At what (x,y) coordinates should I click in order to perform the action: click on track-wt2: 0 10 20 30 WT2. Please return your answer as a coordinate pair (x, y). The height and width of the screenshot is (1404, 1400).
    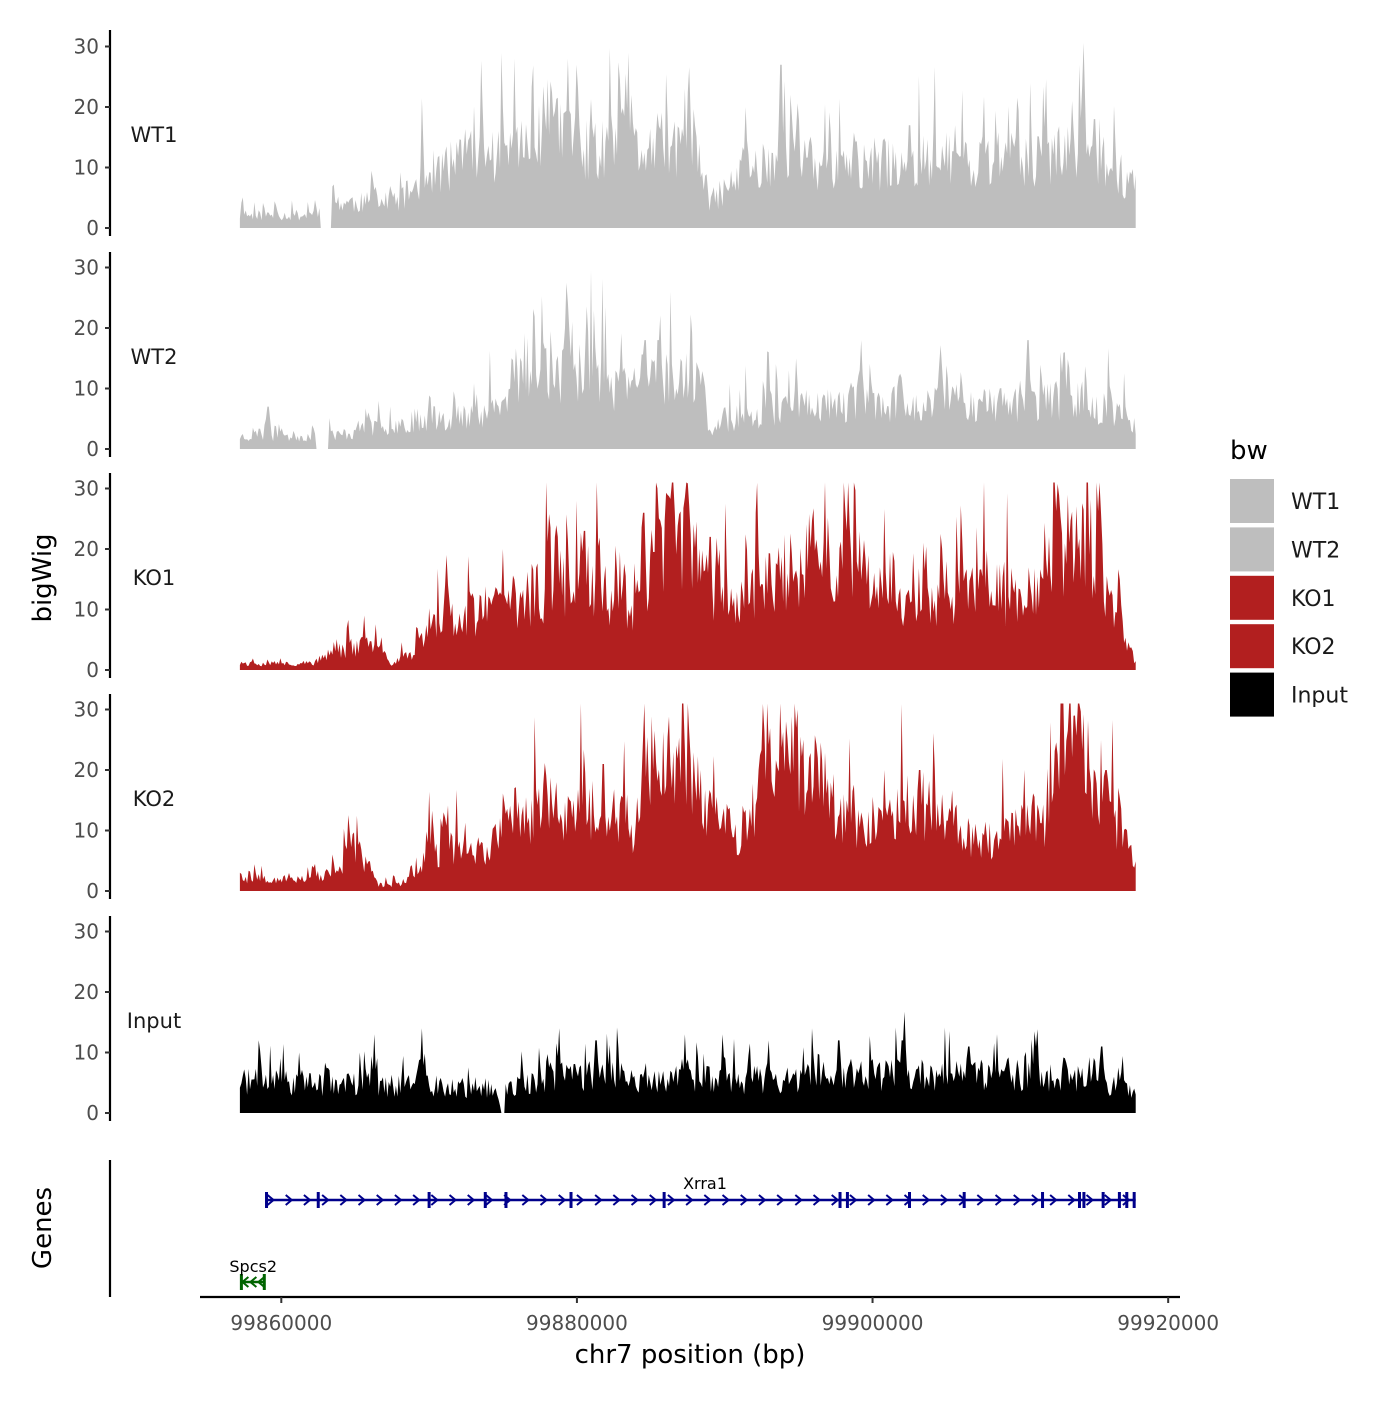
    Looking at the image, I should click on (605, 356).